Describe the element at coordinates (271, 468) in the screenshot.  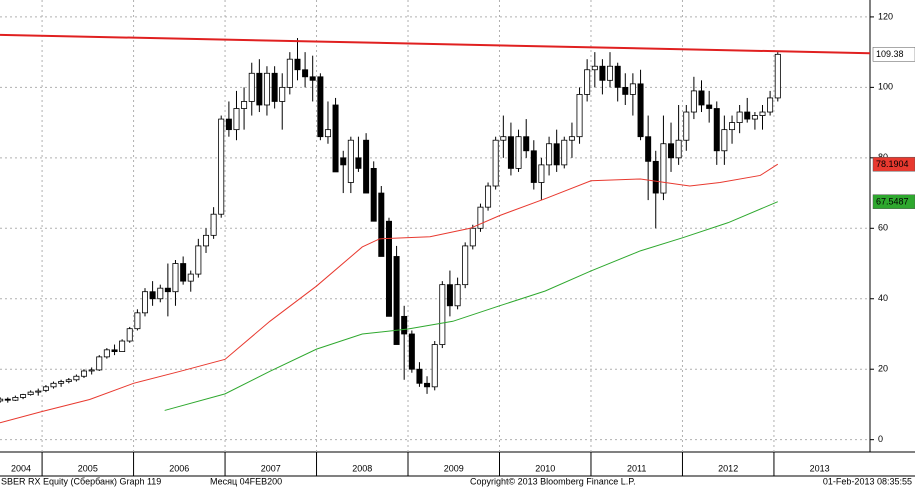
I see `x-tick-label: 2007` at that location.